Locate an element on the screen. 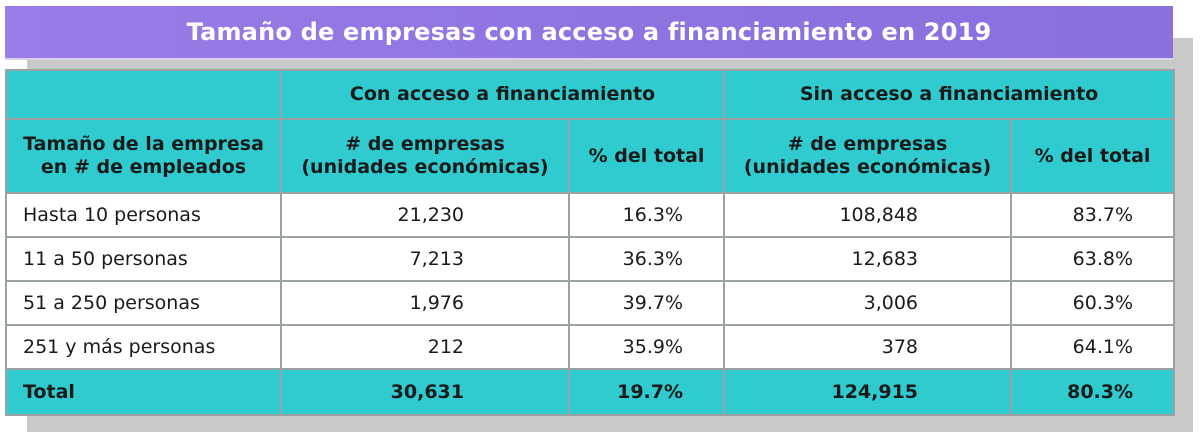 Image resolution: width=1200 pixels, height=437 pixels. total-con-count: 30,631 is located at coordinates (425, 392).